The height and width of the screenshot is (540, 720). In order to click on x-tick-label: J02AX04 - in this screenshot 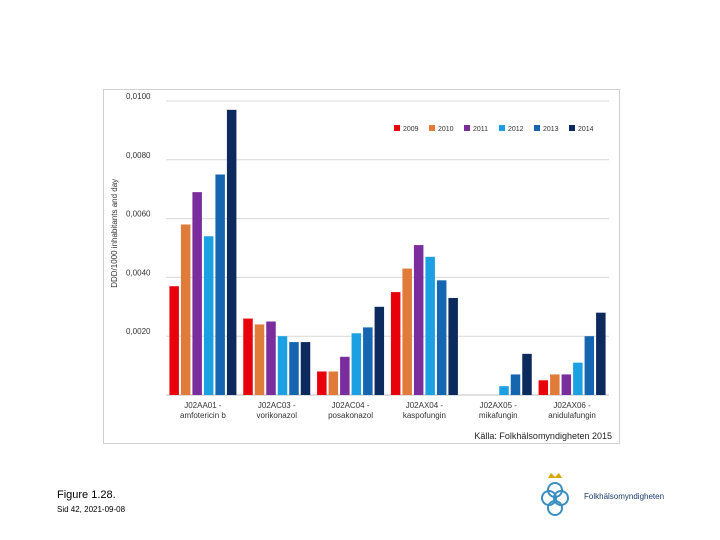, I will do `click(425, 405)`.